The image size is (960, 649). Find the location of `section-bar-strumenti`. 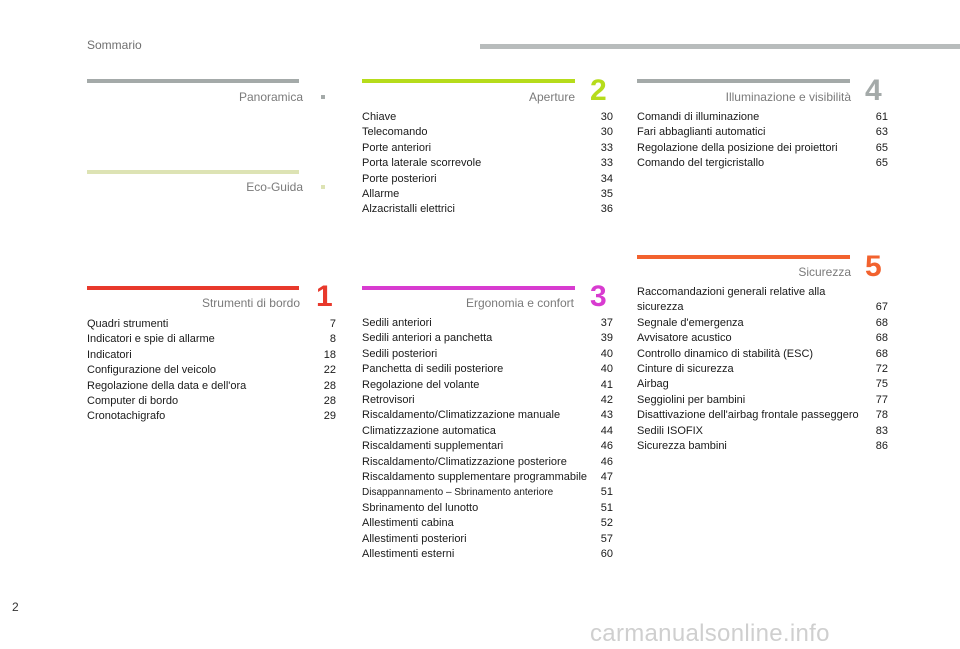

section-bar-strumenti is located at coordinates (193, 288).